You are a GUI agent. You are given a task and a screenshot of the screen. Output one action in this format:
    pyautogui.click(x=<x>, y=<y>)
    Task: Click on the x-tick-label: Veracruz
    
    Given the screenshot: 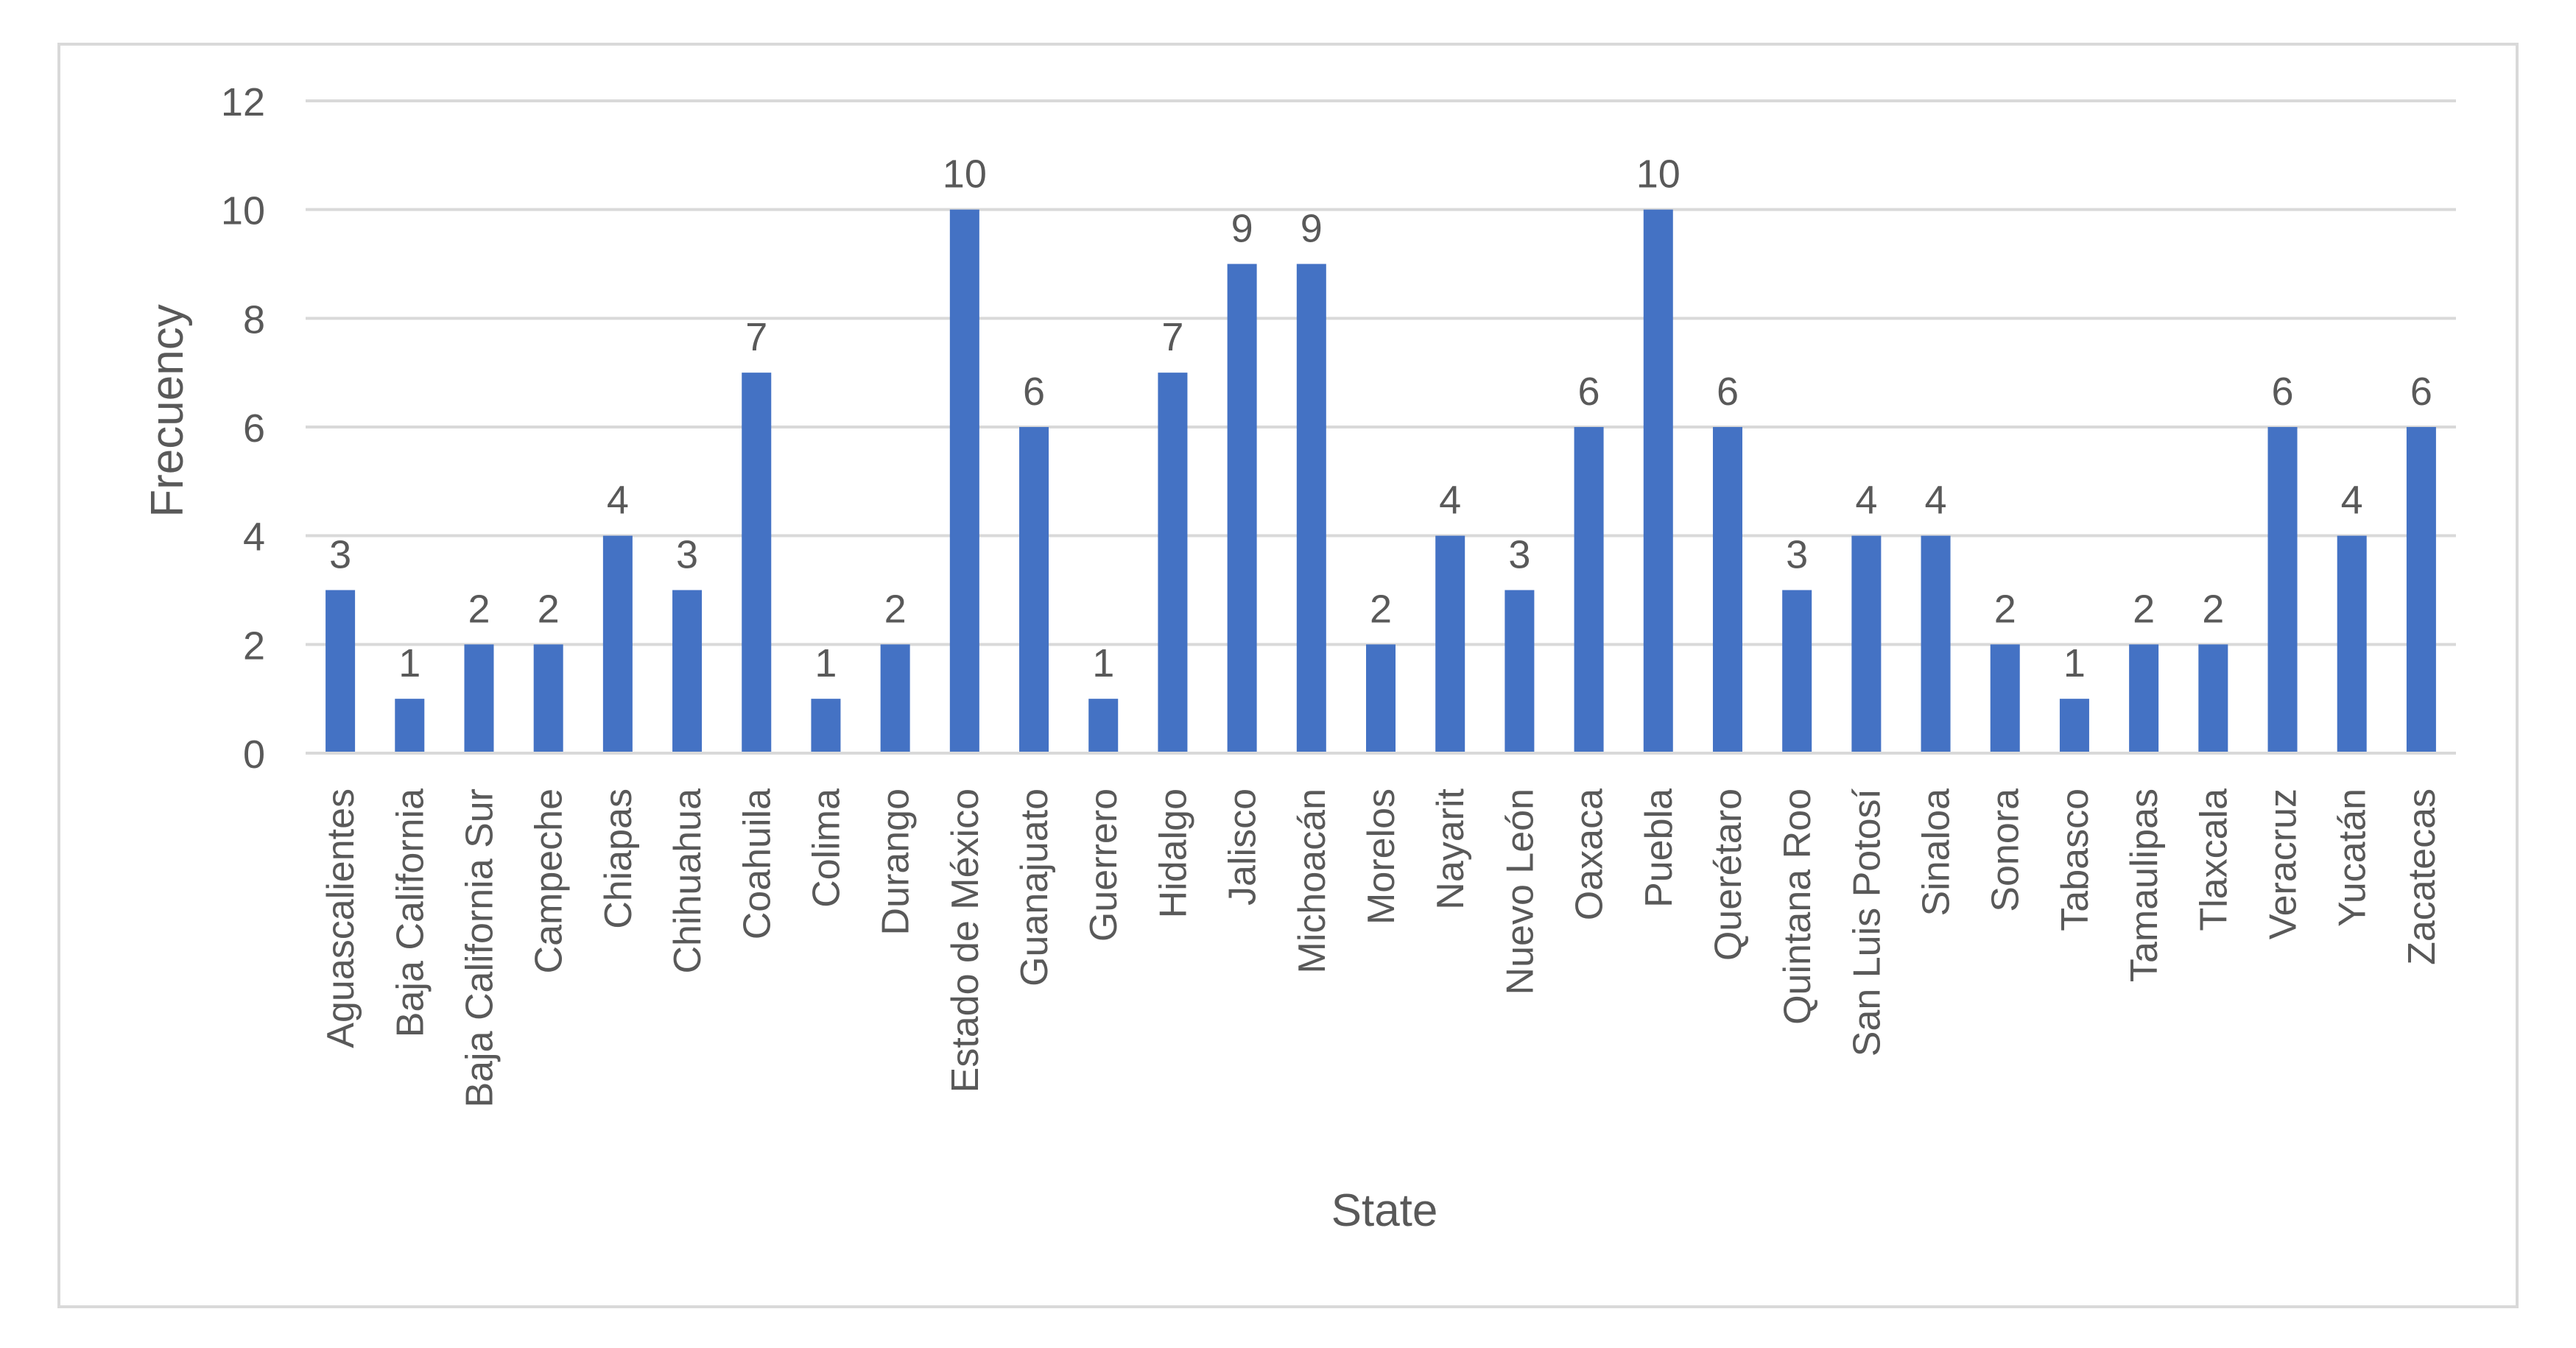 What is the action you would take?
    pyautogui.click(x=2283, y=863)
    